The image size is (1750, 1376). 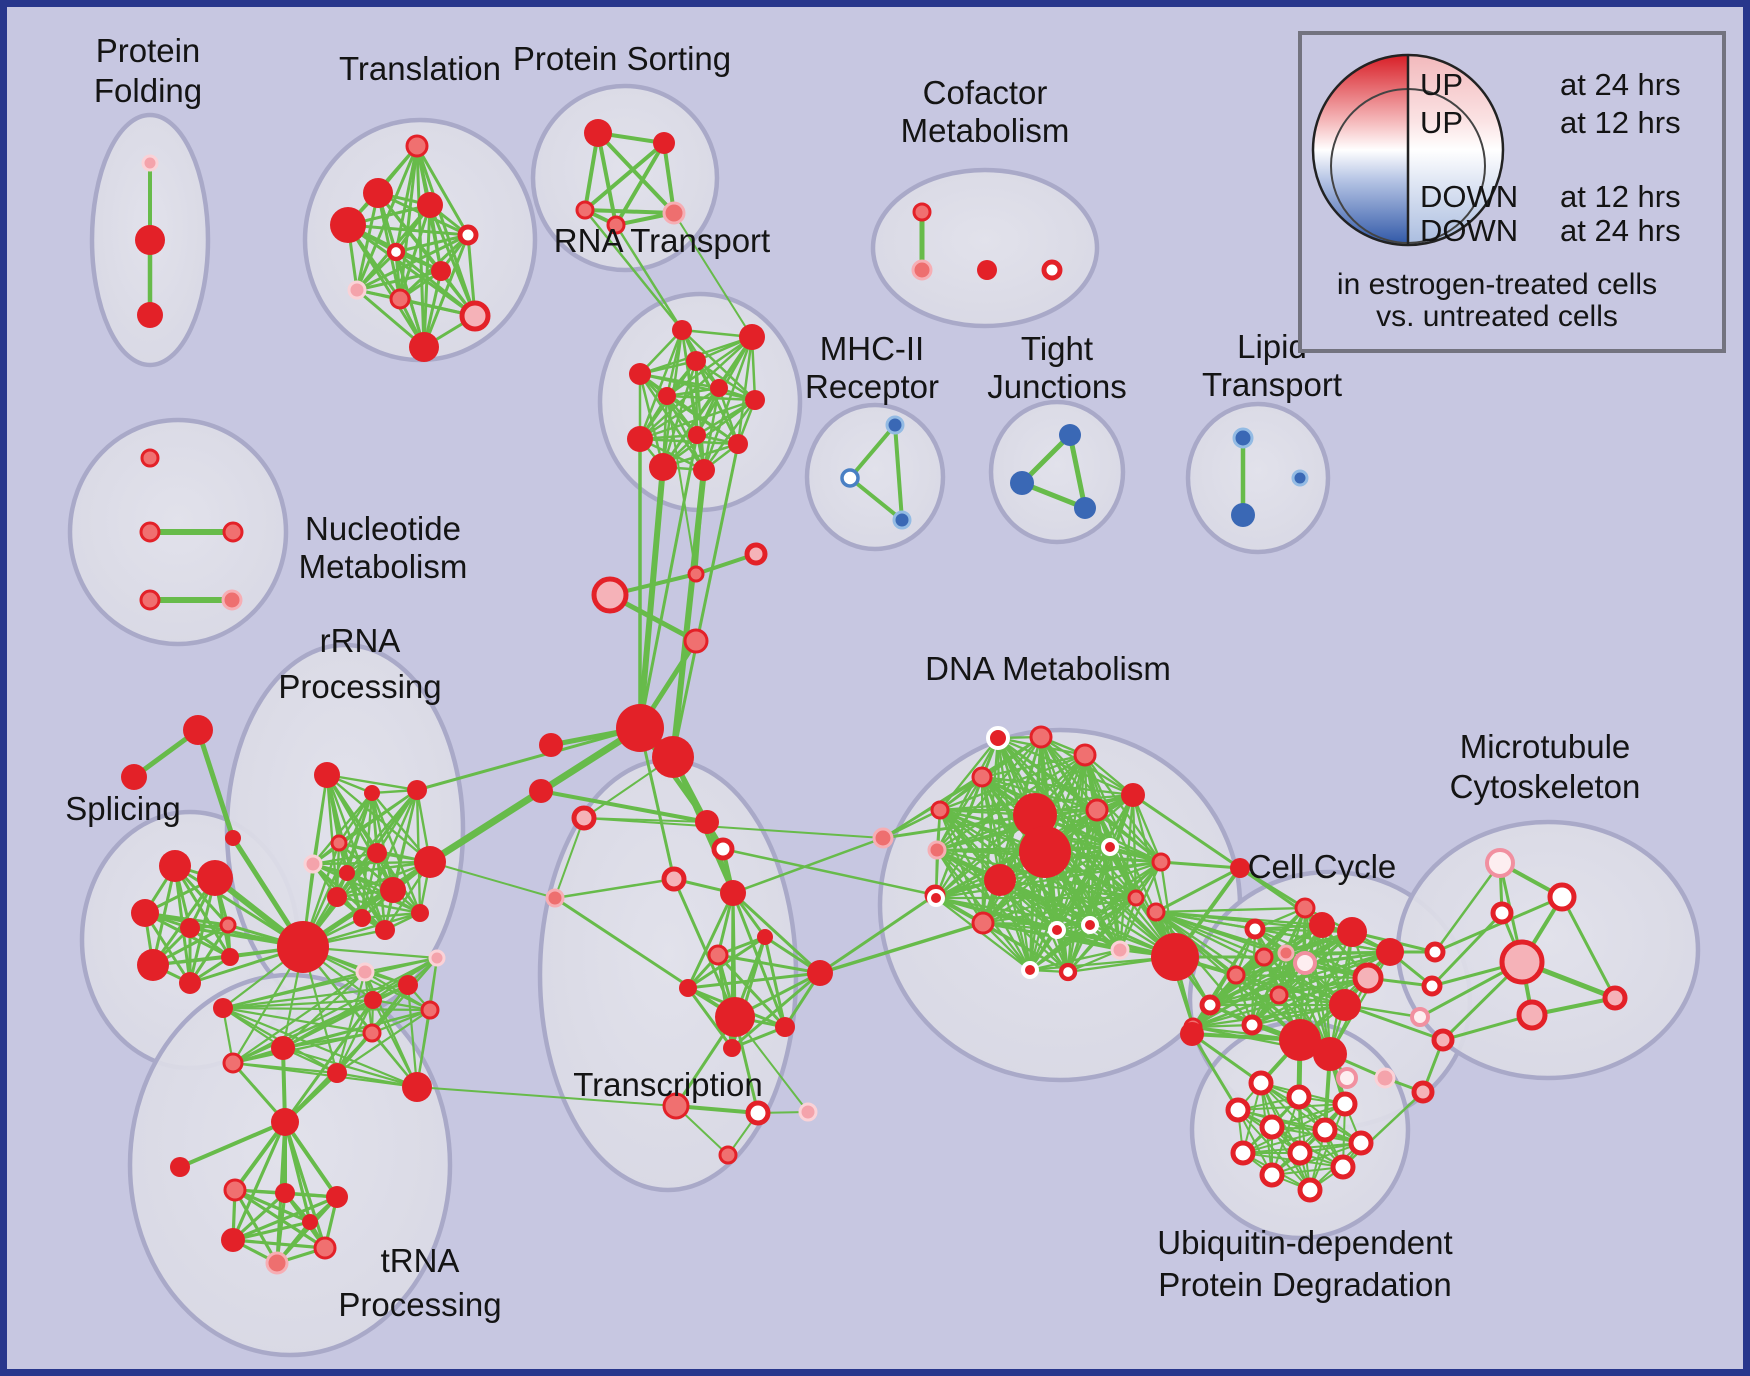 I want to click on edge-tr5-tr8, so click(x=412, y=262).